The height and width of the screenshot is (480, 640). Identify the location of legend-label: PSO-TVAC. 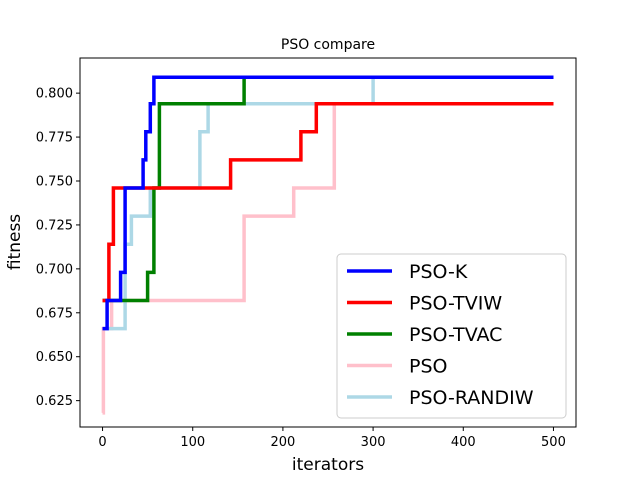
(455, 335).